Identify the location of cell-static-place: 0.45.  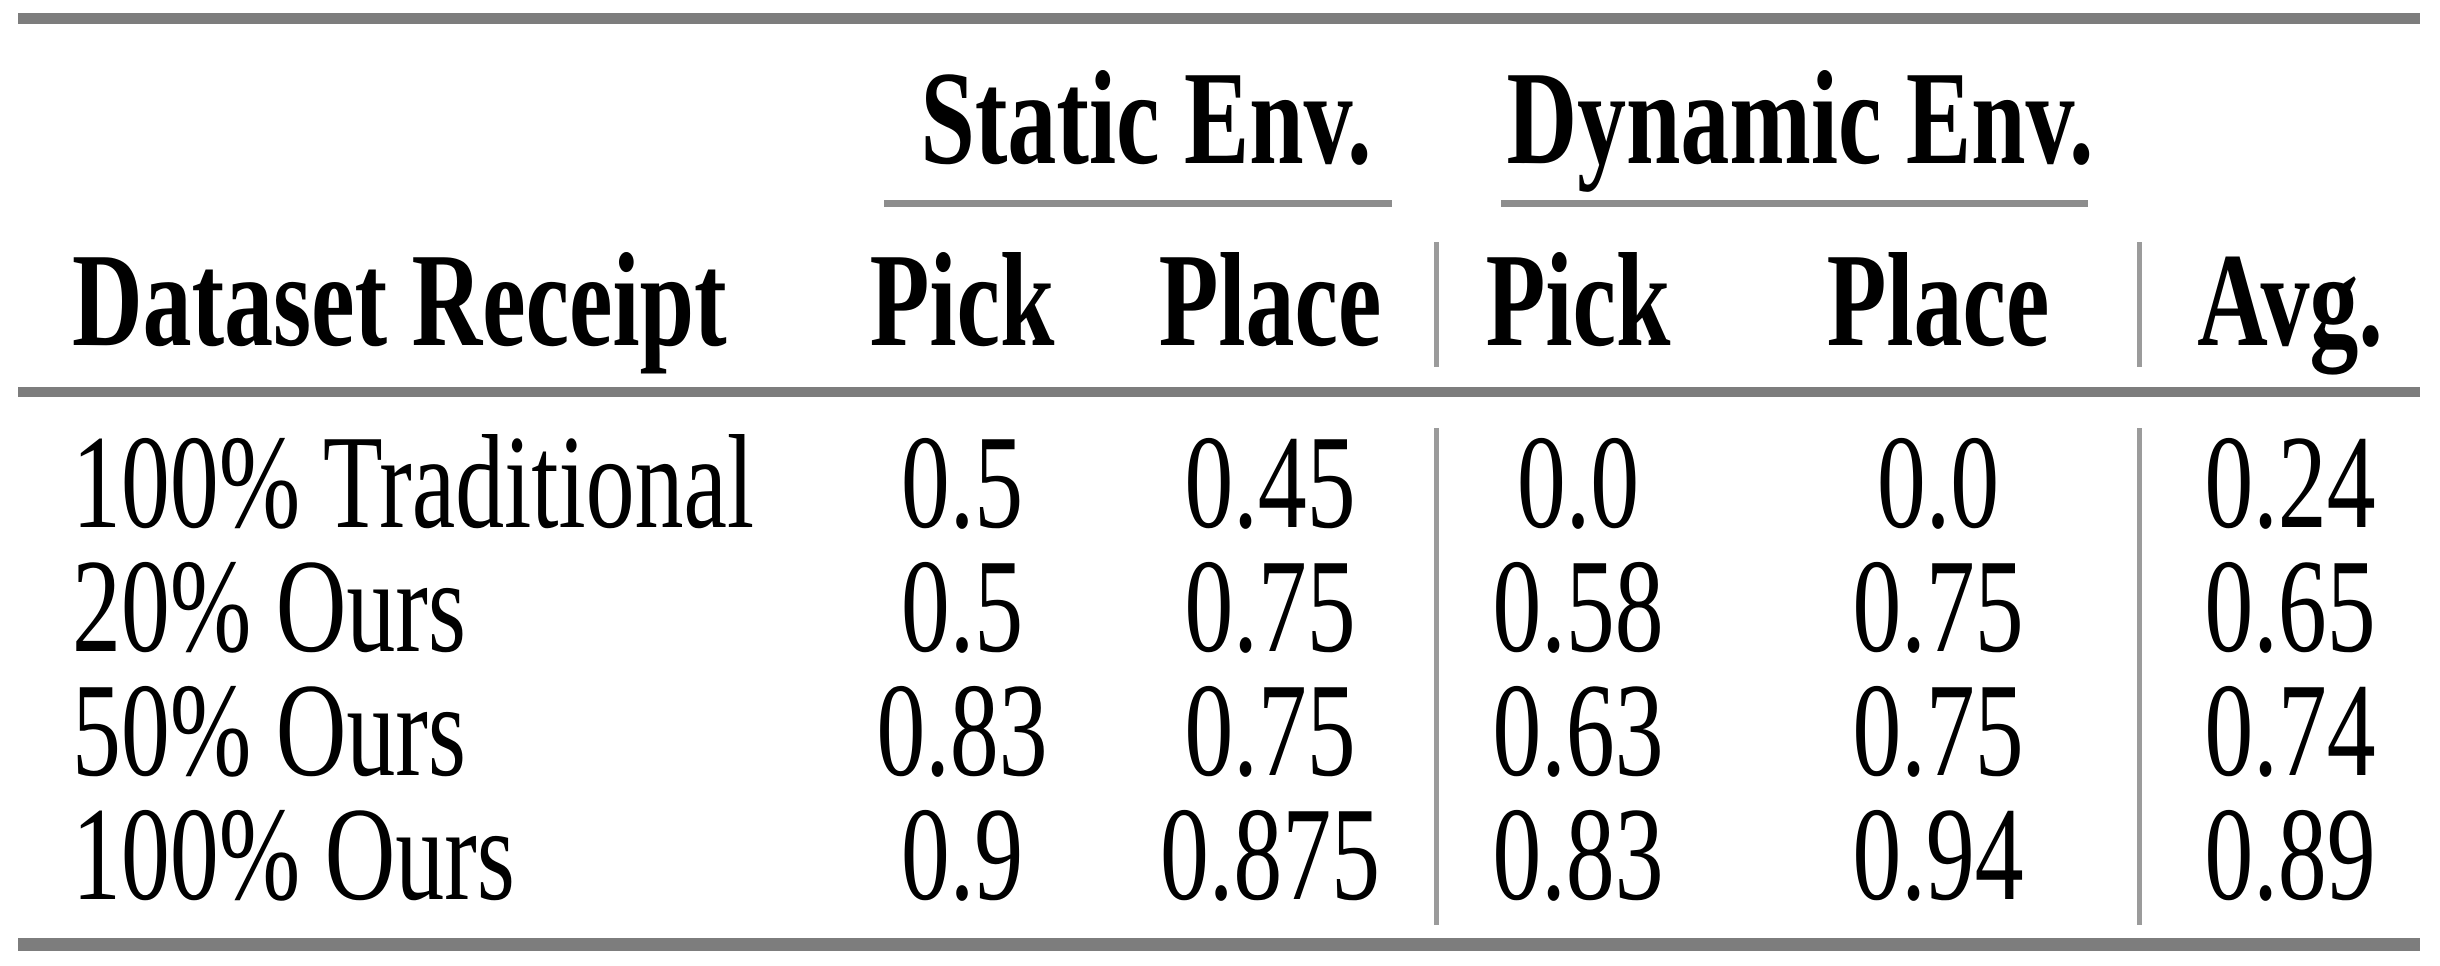
(1270, 482).